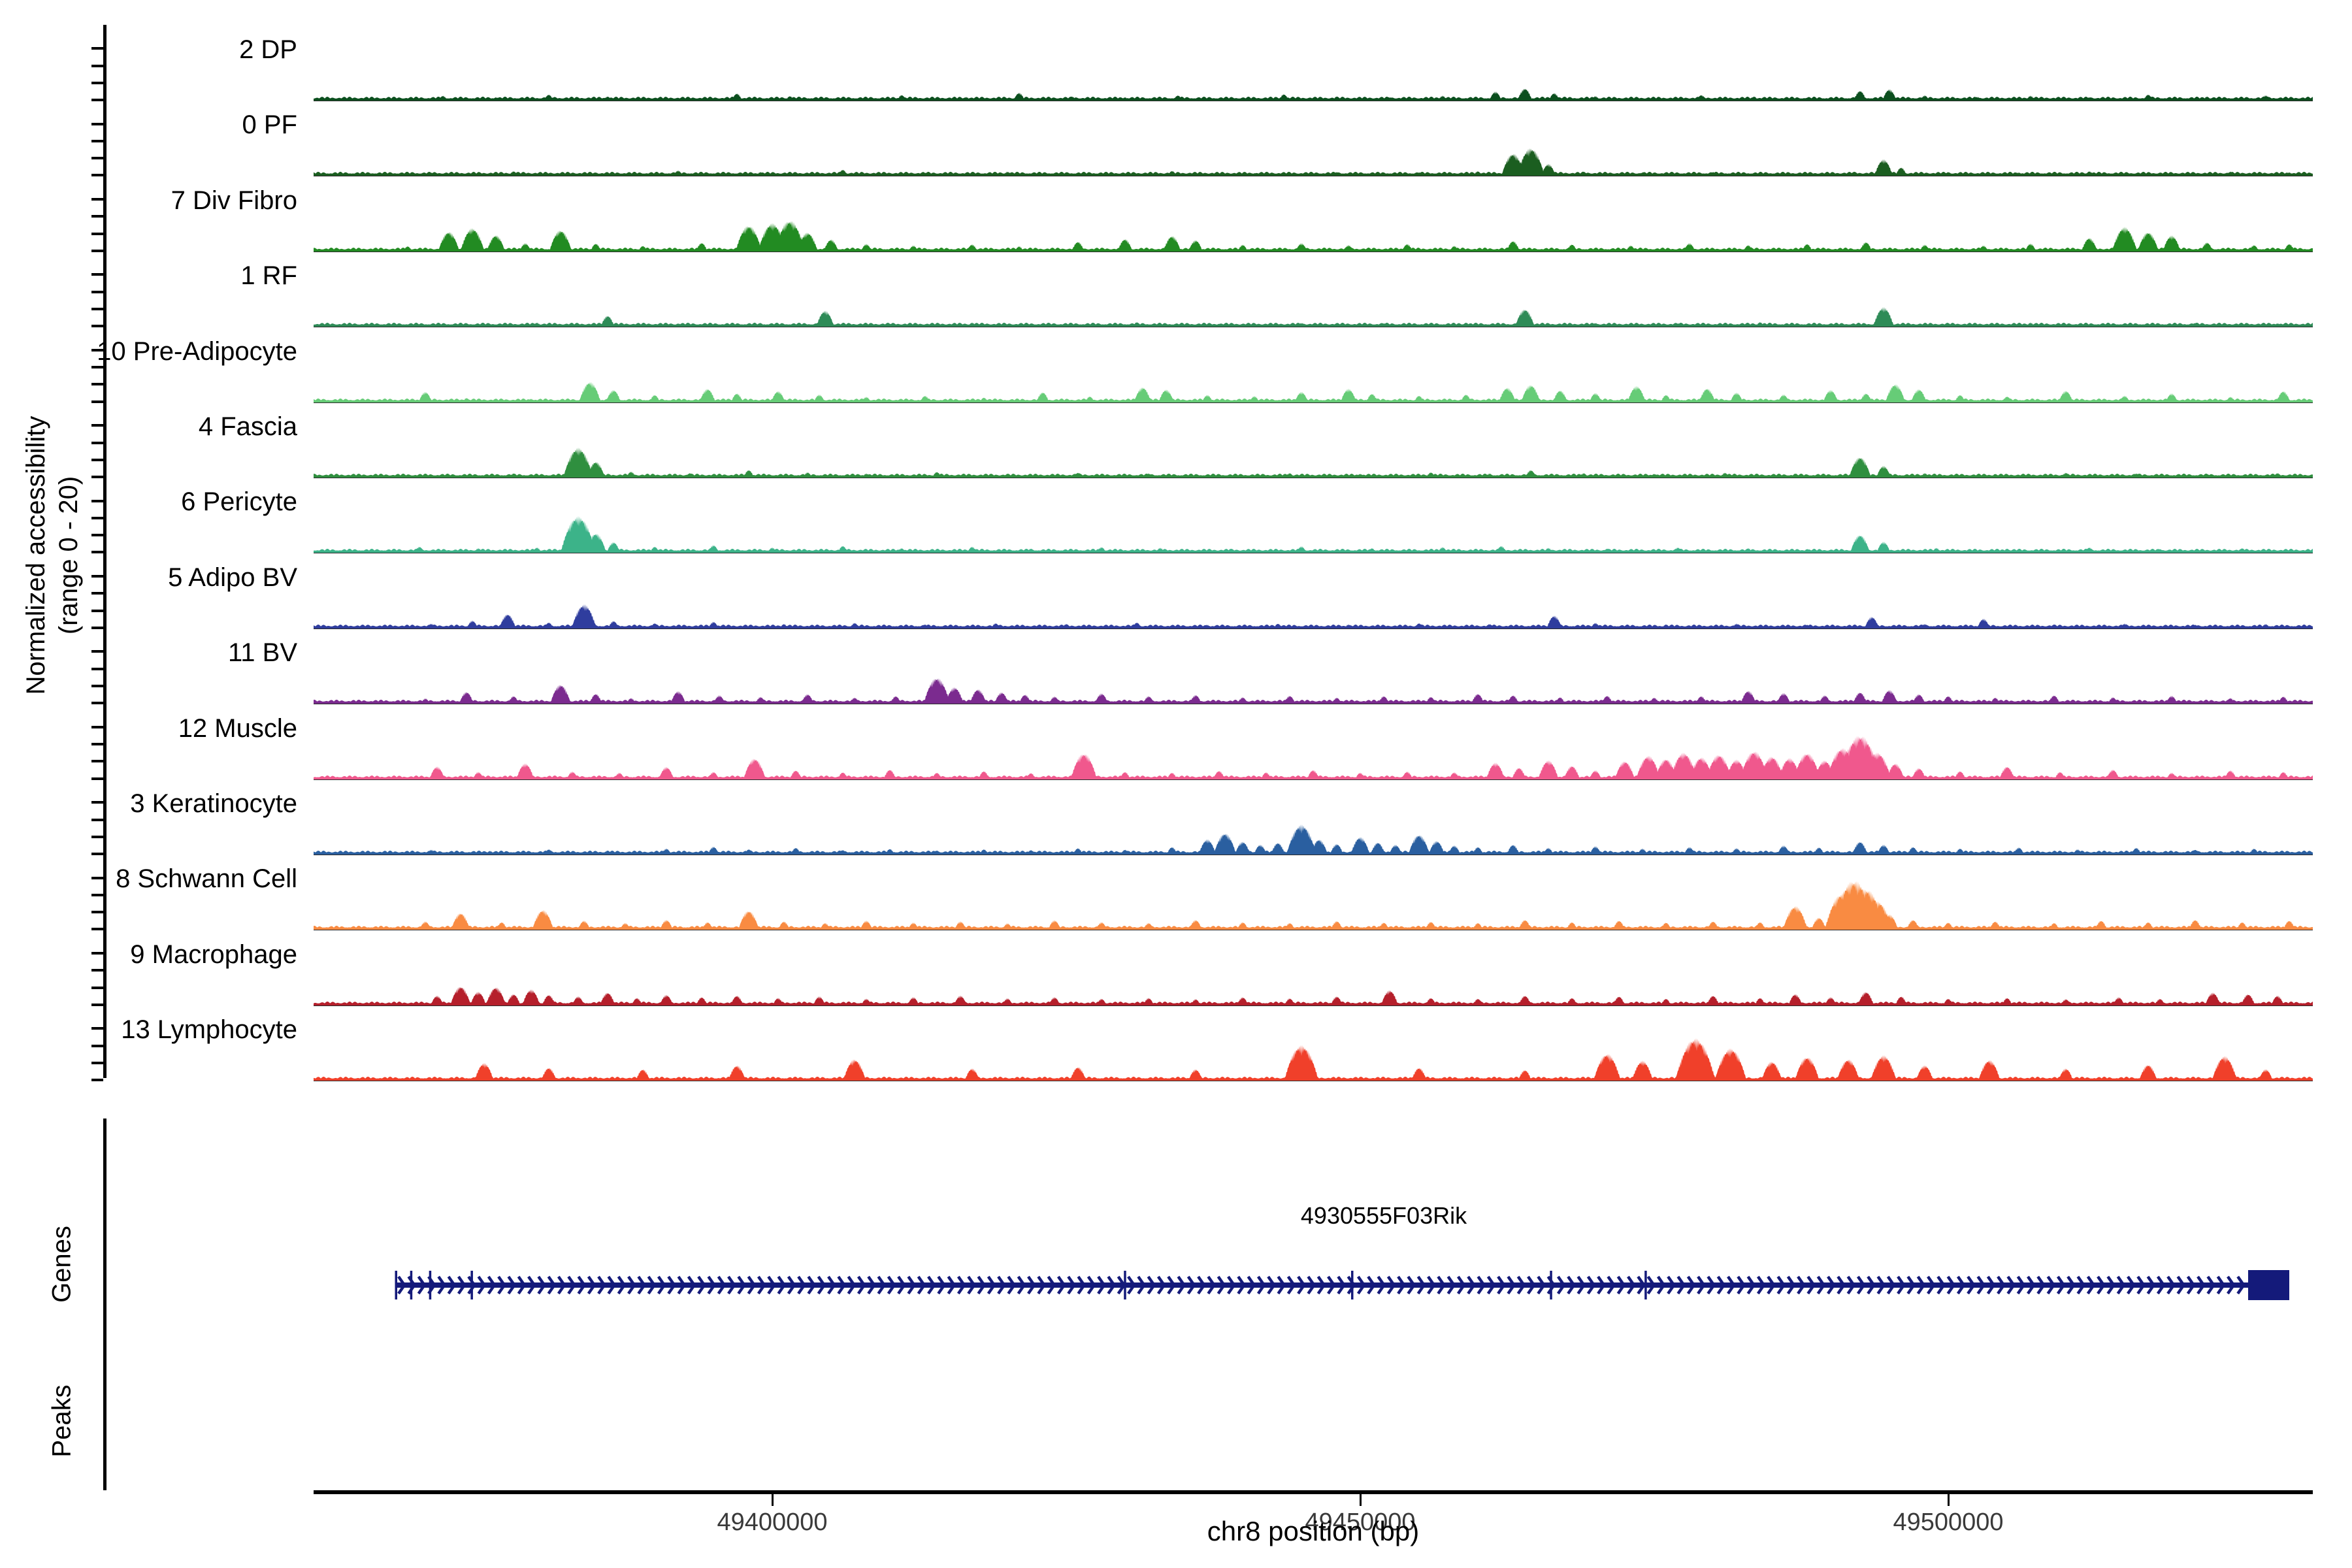  I want to click on track-label-13-lymphocyte: 13 Lymphocyte, so click(209, 1030).